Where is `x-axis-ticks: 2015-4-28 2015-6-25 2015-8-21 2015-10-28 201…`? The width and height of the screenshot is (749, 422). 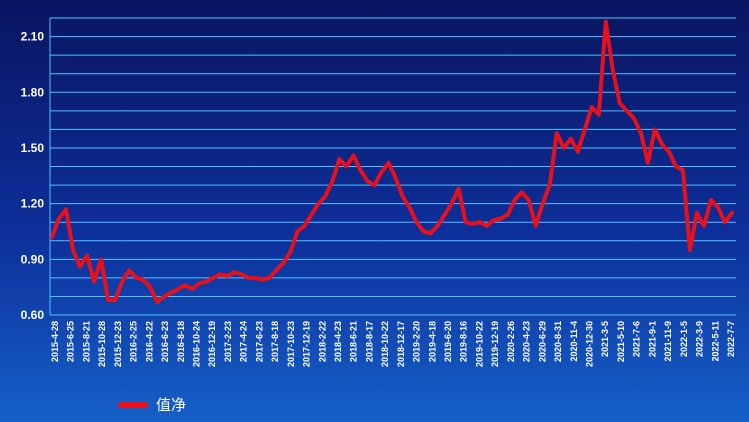
x-axis-ticks: 2015-4-28 2015-6-25 2015-8-21 2015-10-28 201… is located at coordinates (393, 344).